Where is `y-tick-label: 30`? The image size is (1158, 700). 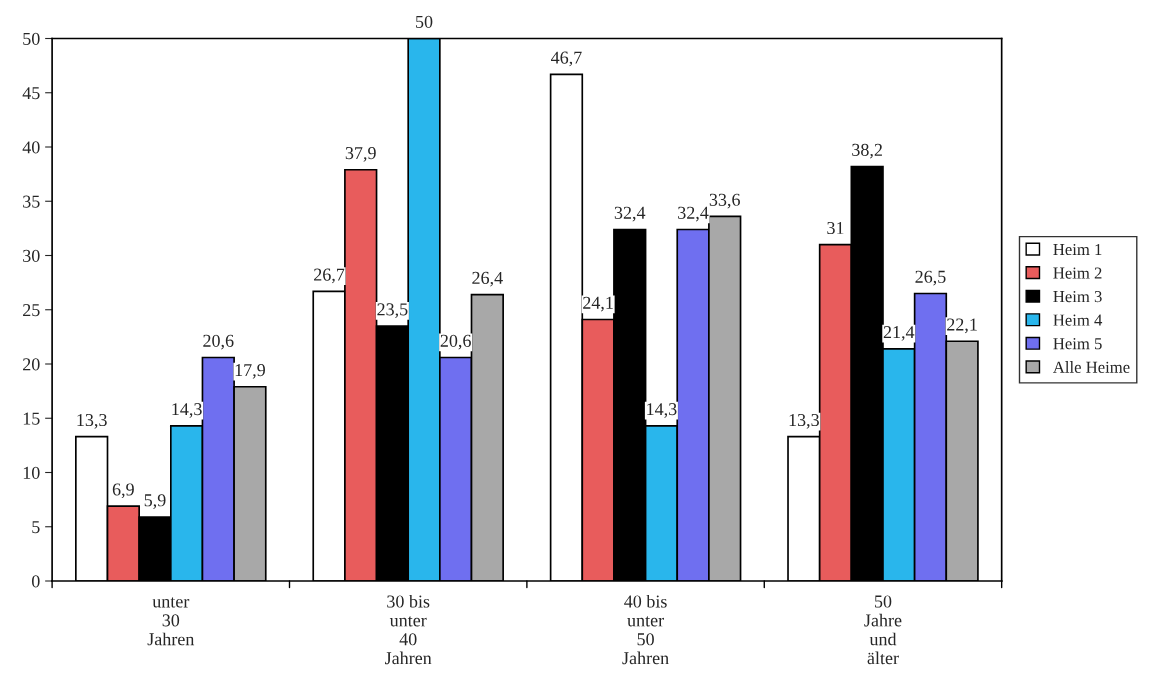
y-tick-label: 30 is located at coordinates (31, 255).